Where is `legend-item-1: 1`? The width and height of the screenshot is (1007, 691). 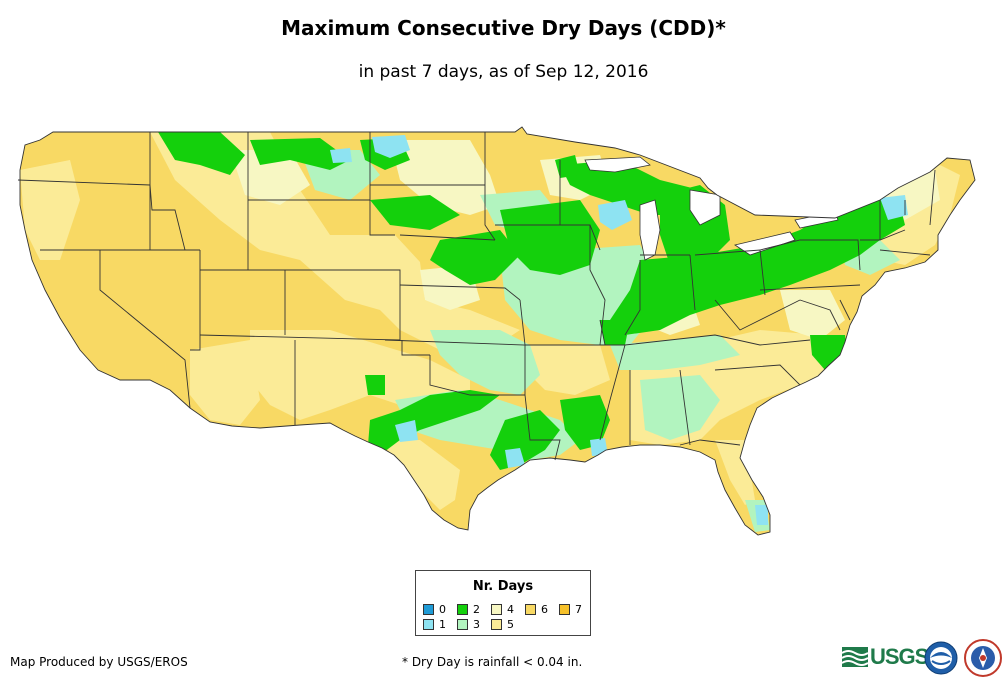 legend-item-1: 1 is located at coordinates (434, 624).